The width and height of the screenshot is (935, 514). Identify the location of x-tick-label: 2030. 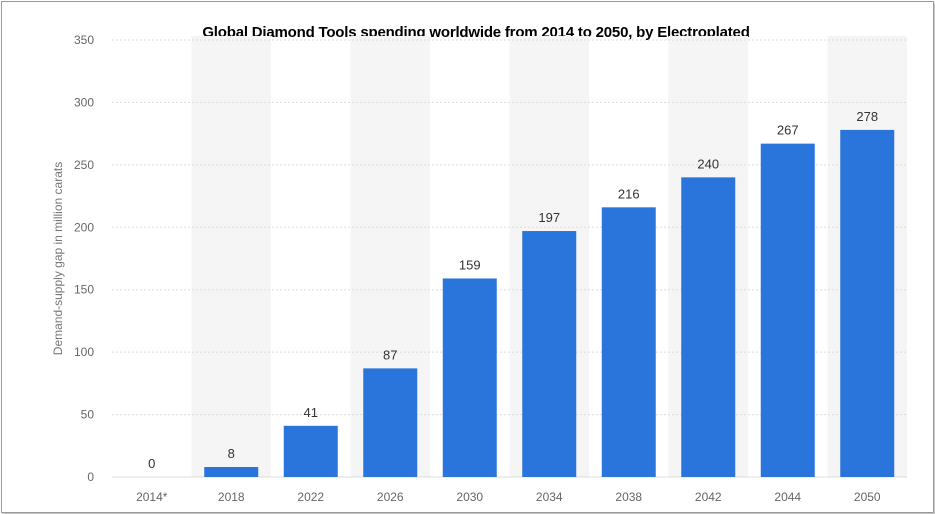
(469, 497).